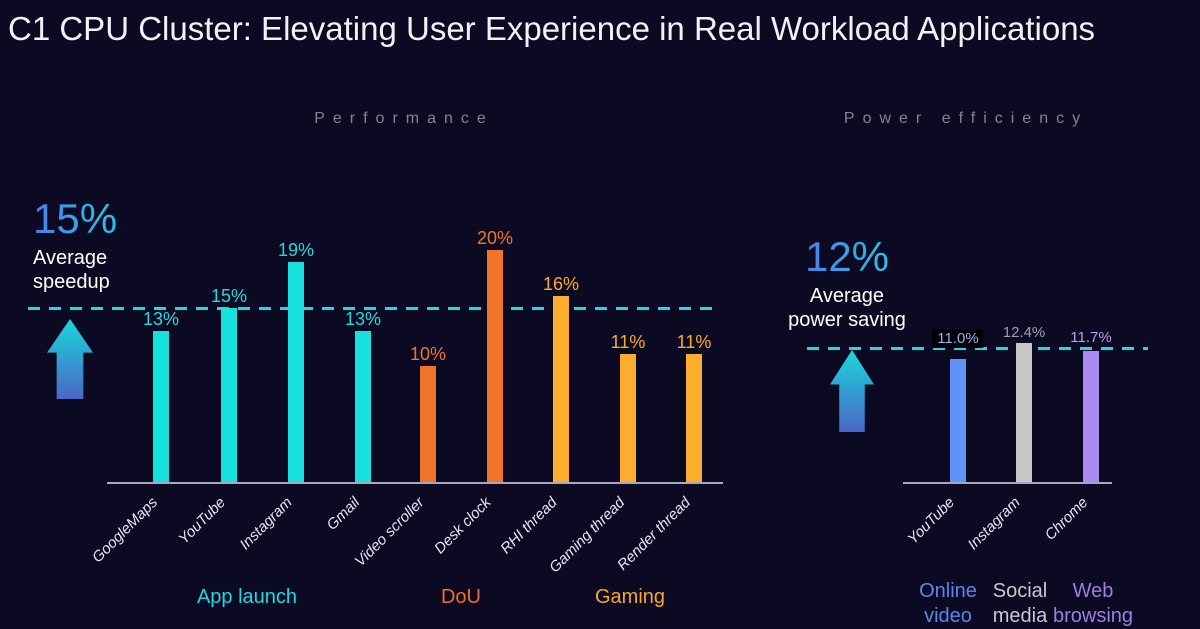  I want to click on perf-group-label-dou: DoU, so click(461, 597).